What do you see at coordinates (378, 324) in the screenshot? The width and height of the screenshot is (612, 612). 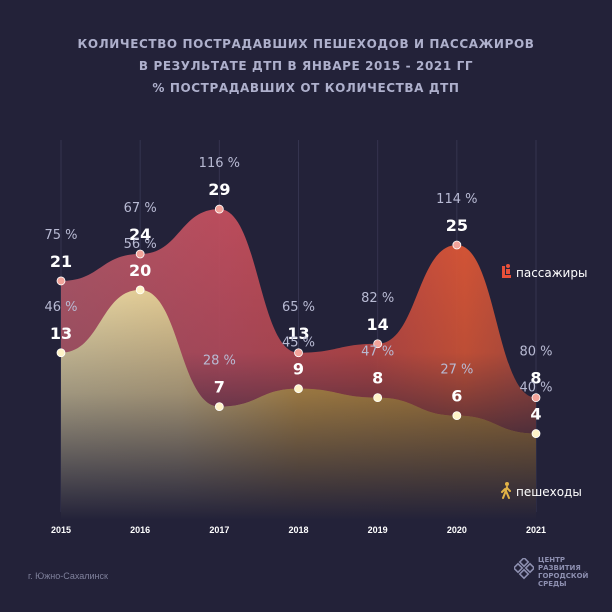 I see `passengers-value-label: 14` at bounding box center [378, 324].